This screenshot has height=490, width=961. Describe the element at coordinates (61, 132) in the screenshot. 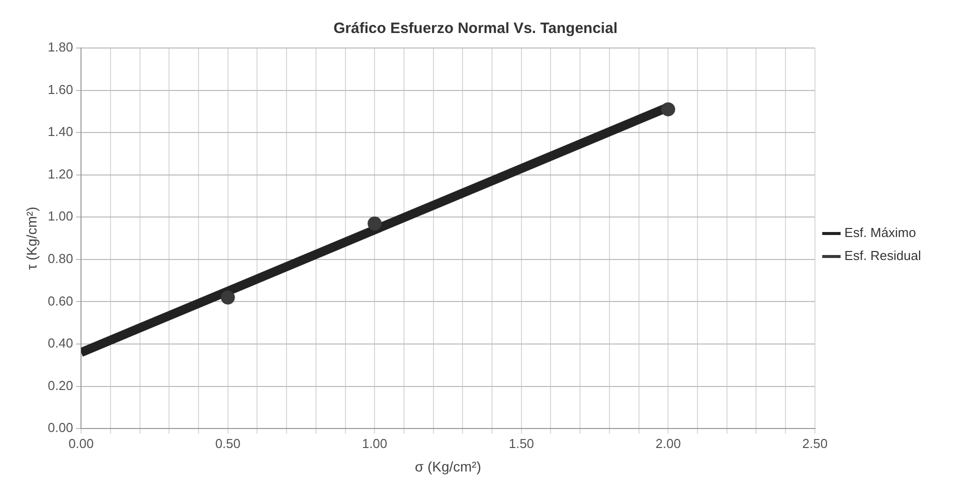

I see `y-tick-label: 1.40` at that location.